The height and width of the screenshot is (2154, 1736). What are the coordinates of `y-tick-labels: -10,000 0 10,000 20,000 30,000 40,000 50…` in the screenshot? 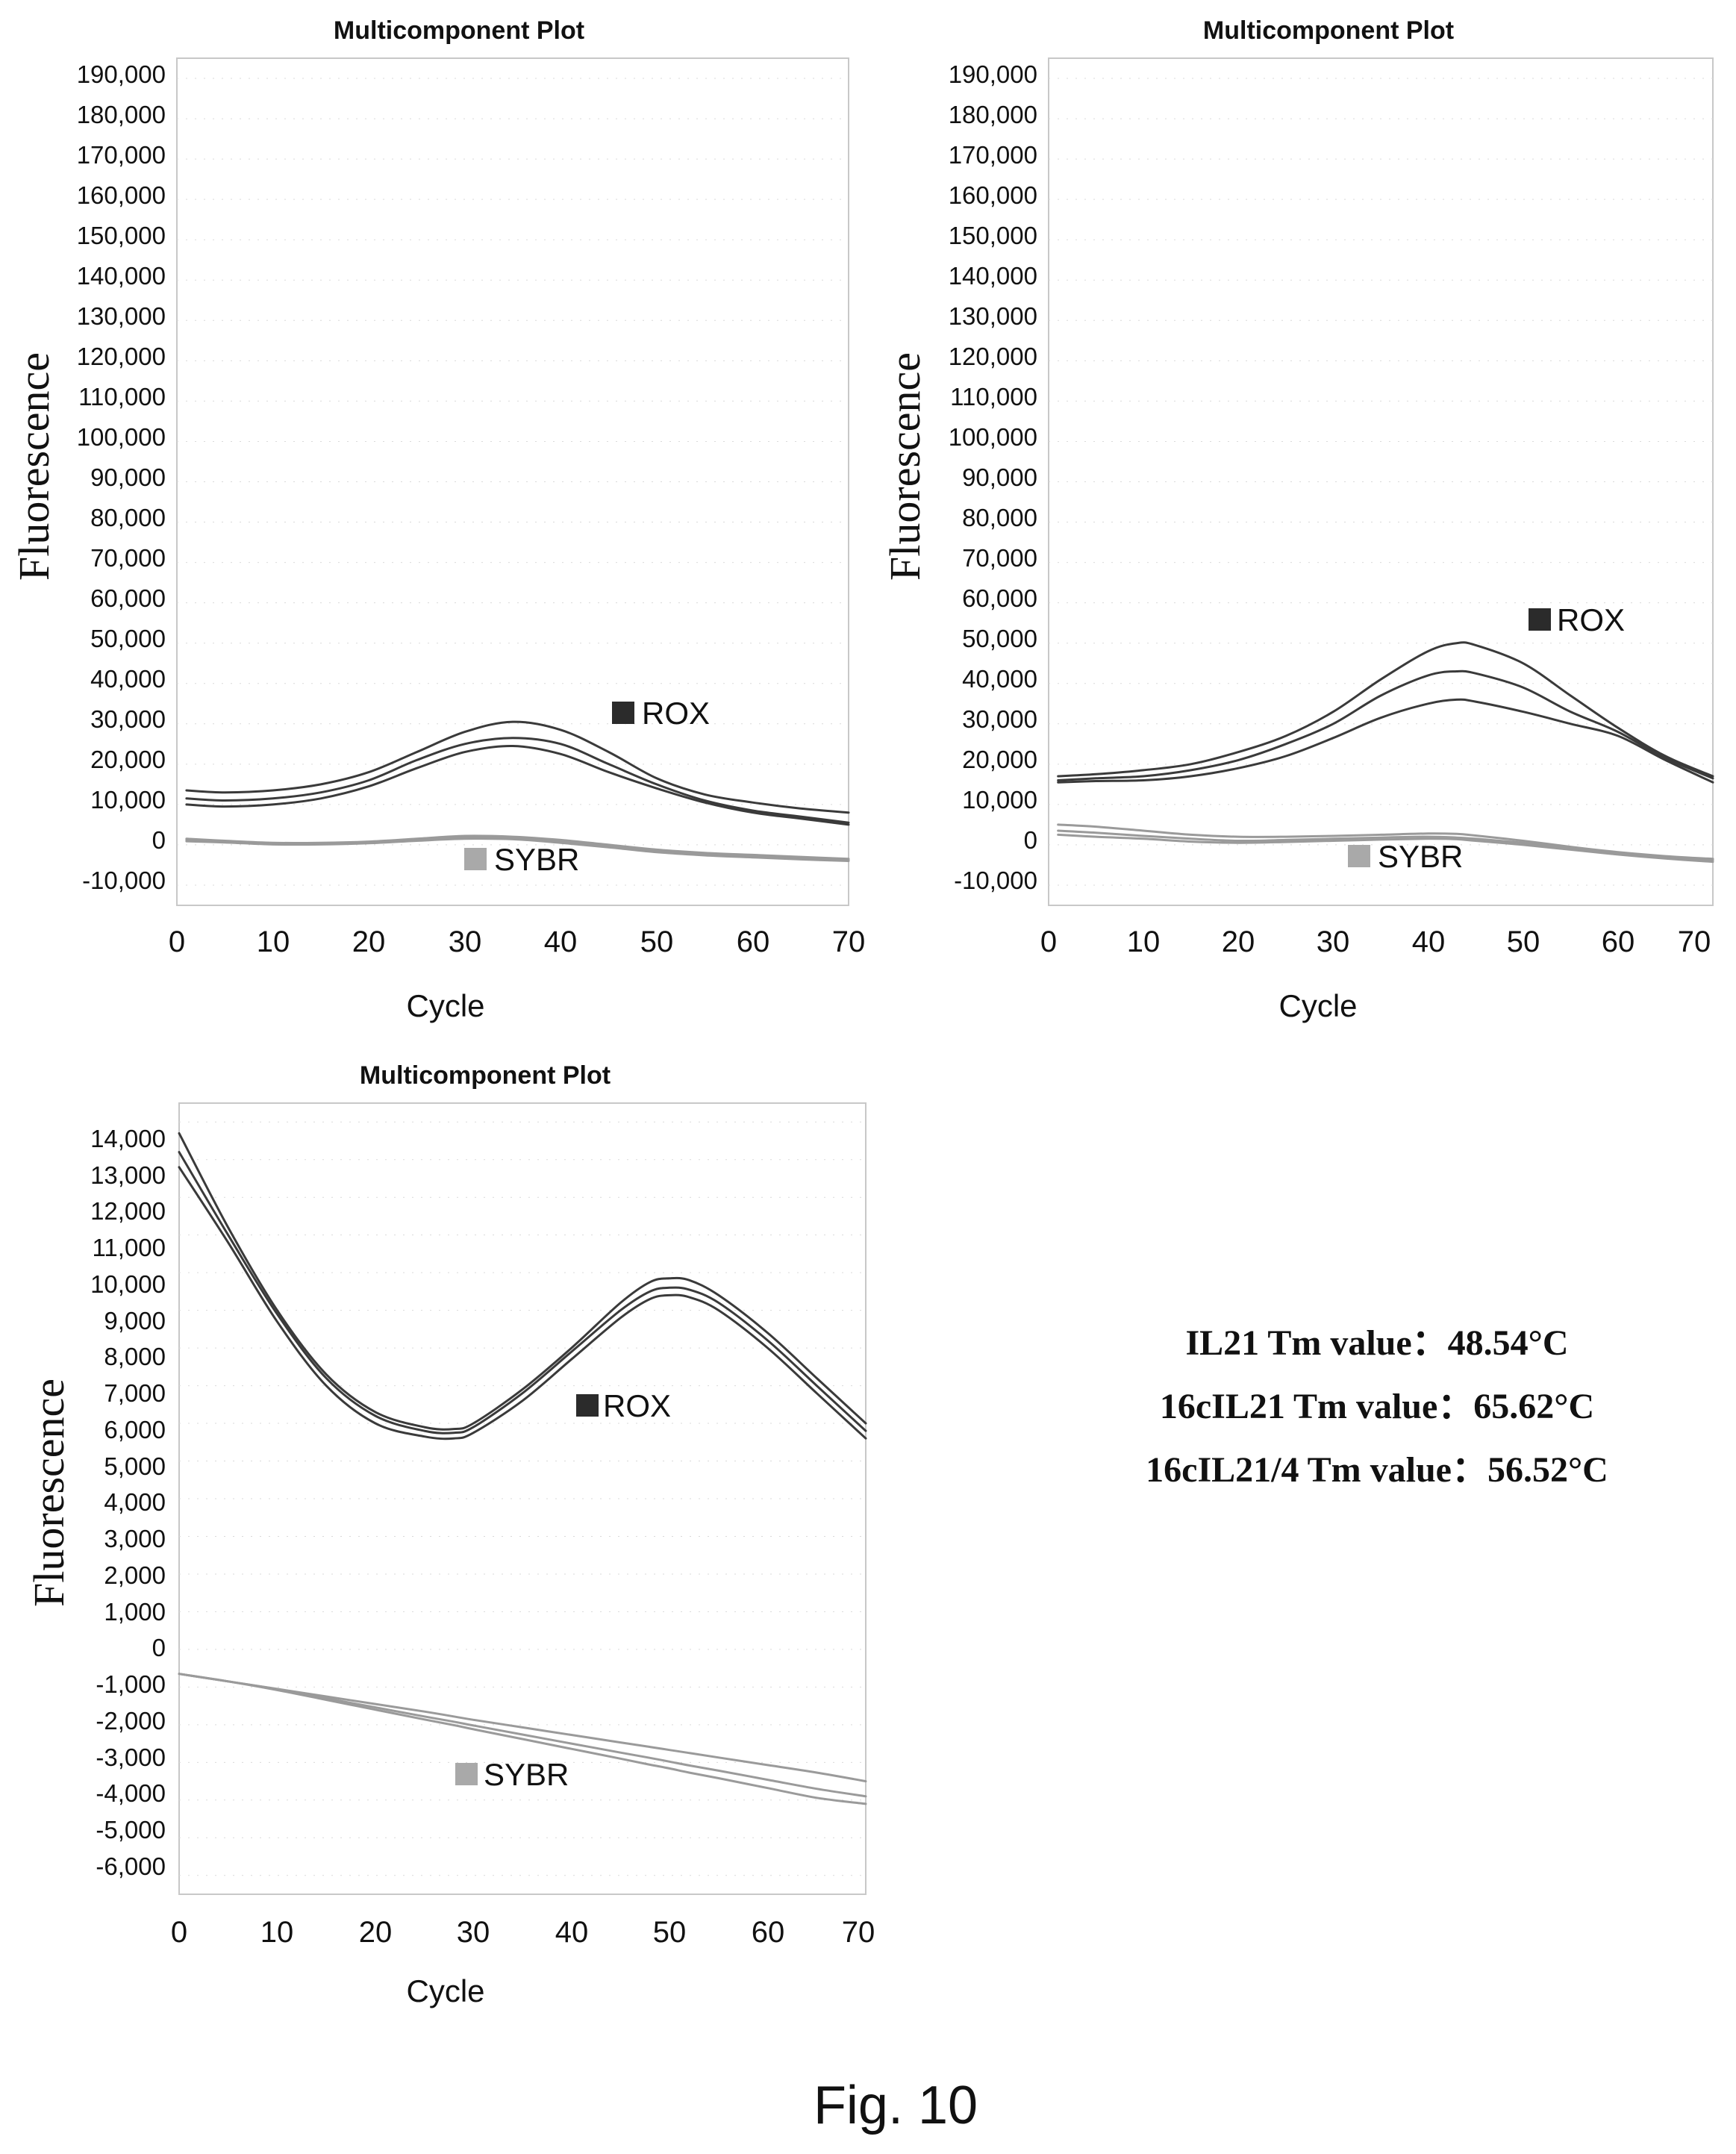 It's located at (122, 477).